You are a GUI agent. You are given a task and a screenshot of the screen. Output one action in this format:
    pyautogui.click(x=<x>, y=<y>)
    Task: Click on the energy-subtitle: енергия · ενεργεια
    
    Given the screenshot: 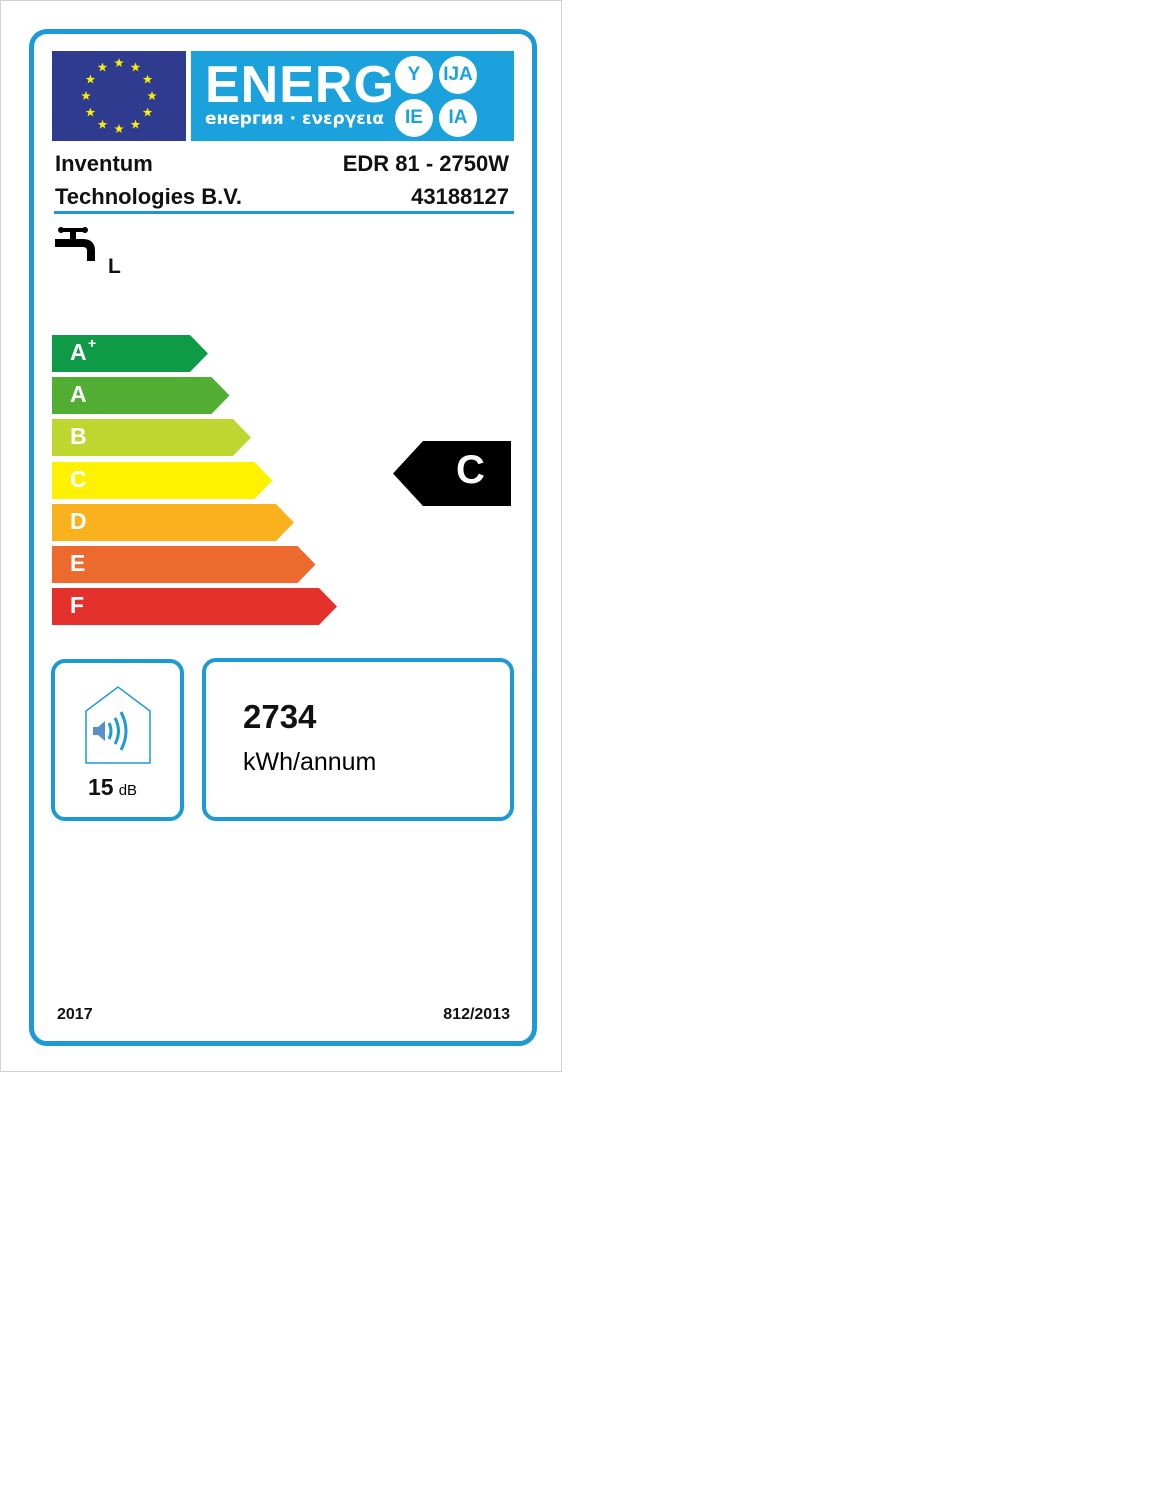 What is the action you would take?
    pyautogui.click(x=294, y=119)
    